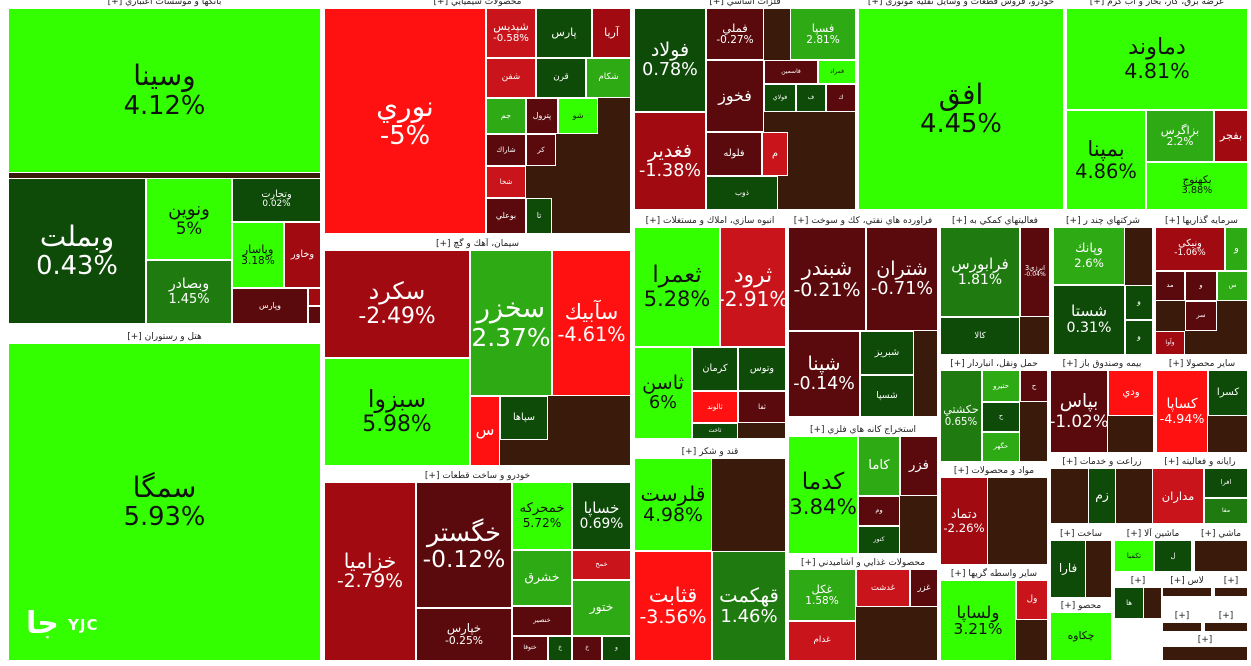 This screenshot has width=1251, height=666. I want to click on stock-tile: بوعلي, so click(506, 216).